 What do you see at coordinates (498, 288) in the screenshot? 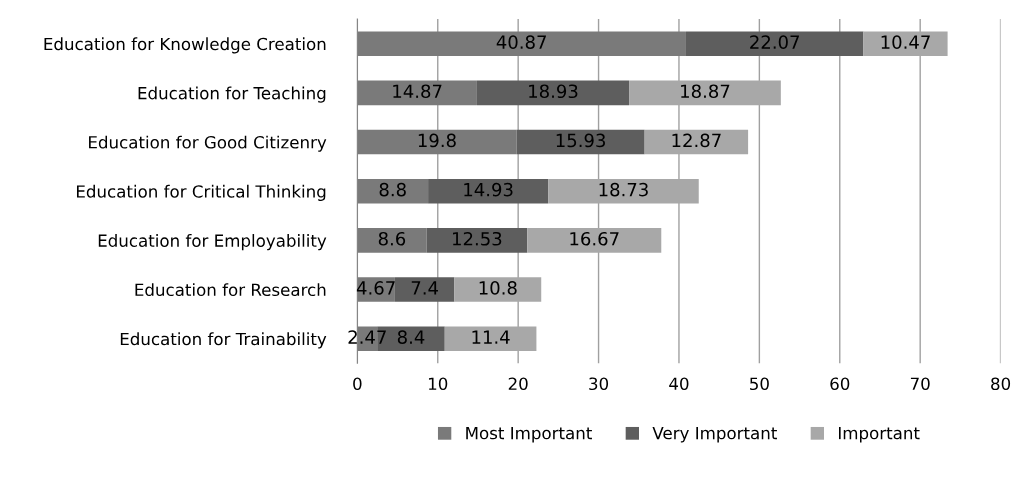
I see `data-label: 10.8` at bounding box center [498, 288].